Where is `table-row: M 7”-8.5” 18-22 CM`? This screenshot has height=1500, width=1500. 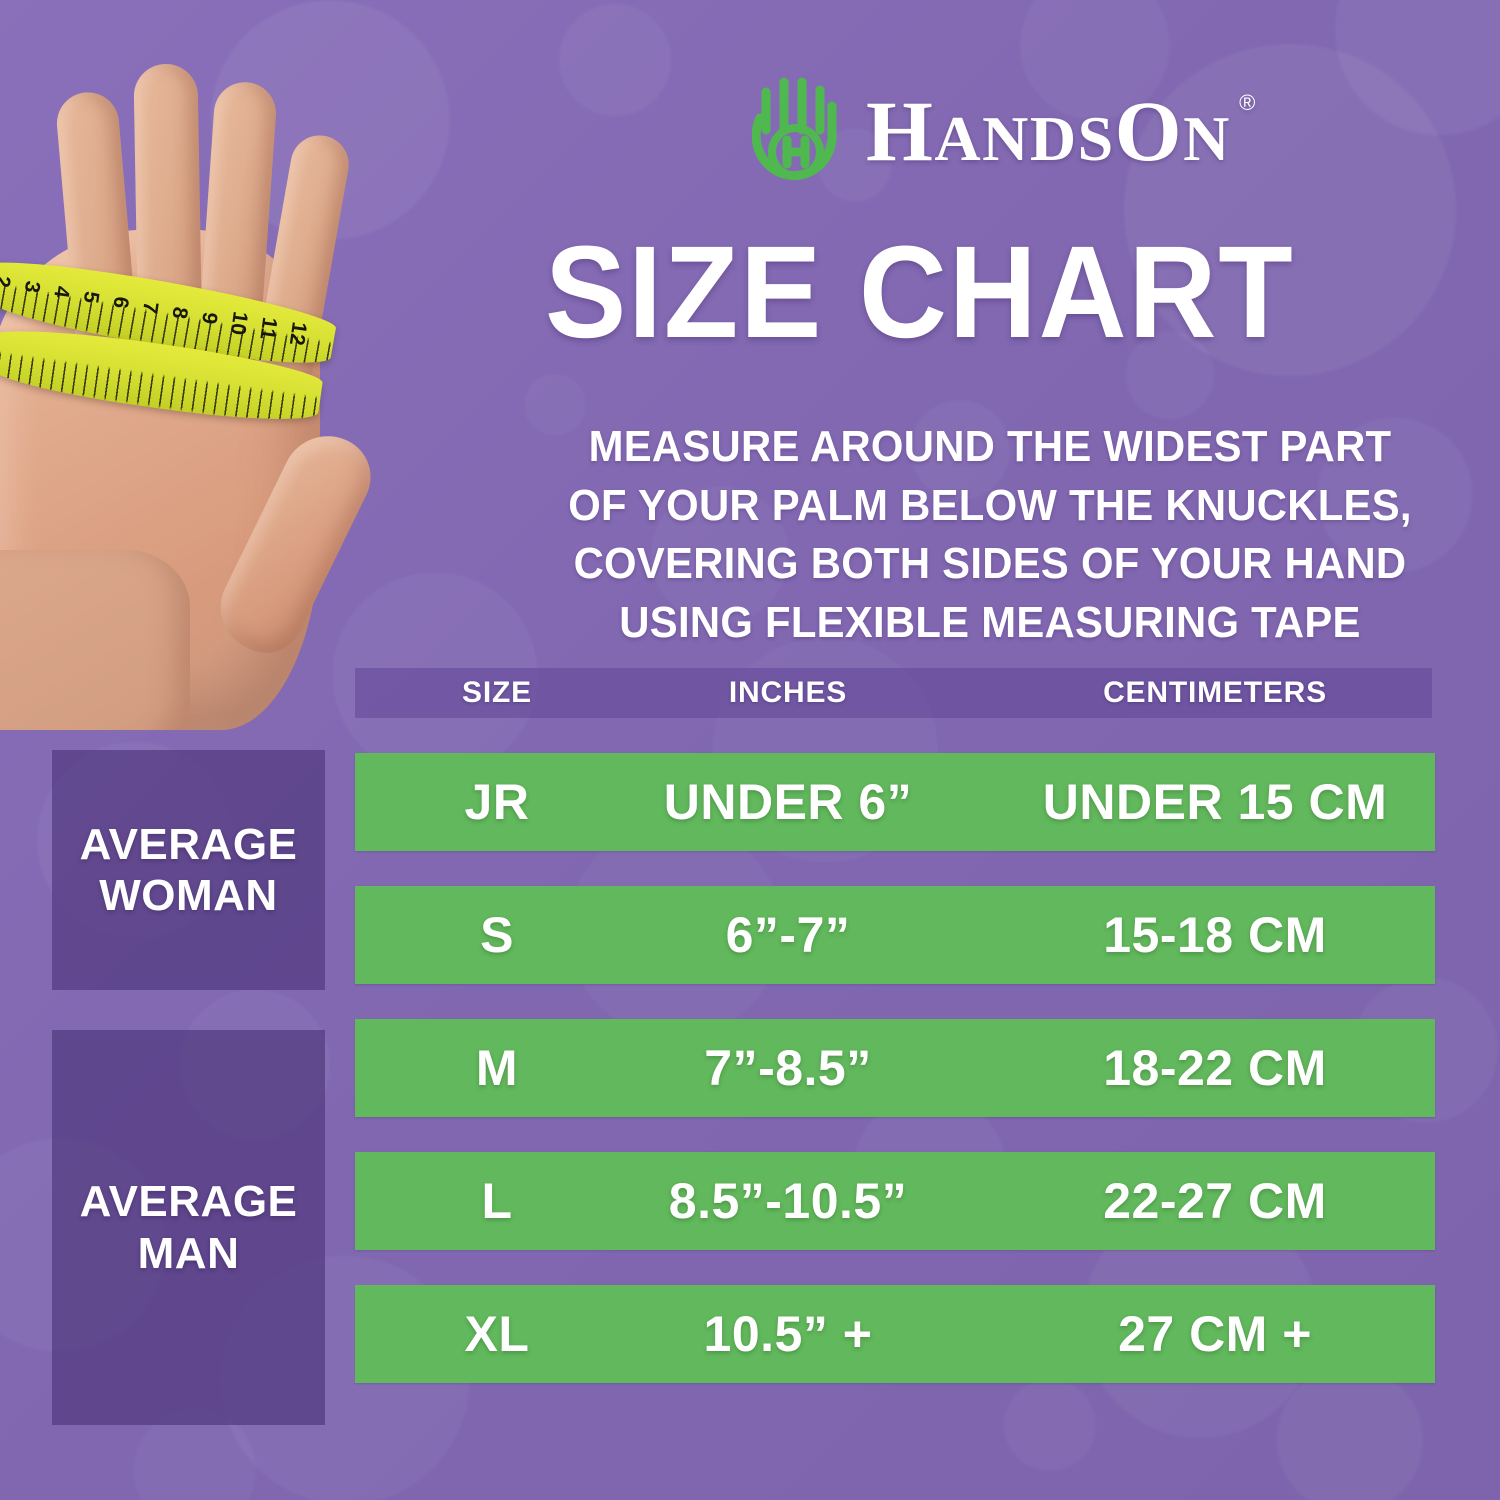 table-row: M 7”-8.5” 18-22 CM is located at coordinates (895, 1068).